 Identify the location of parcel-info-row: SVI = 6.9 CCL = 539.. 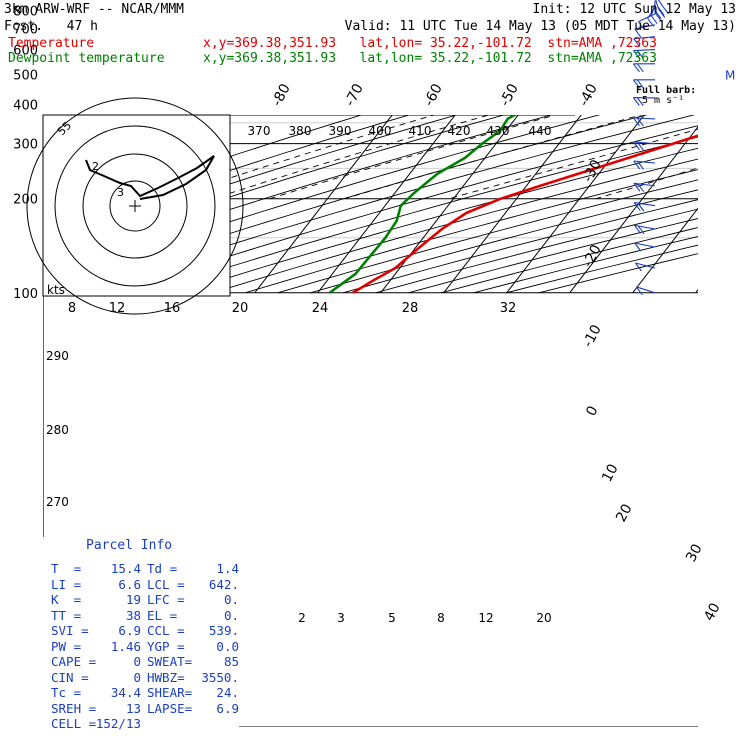
(145, 630).